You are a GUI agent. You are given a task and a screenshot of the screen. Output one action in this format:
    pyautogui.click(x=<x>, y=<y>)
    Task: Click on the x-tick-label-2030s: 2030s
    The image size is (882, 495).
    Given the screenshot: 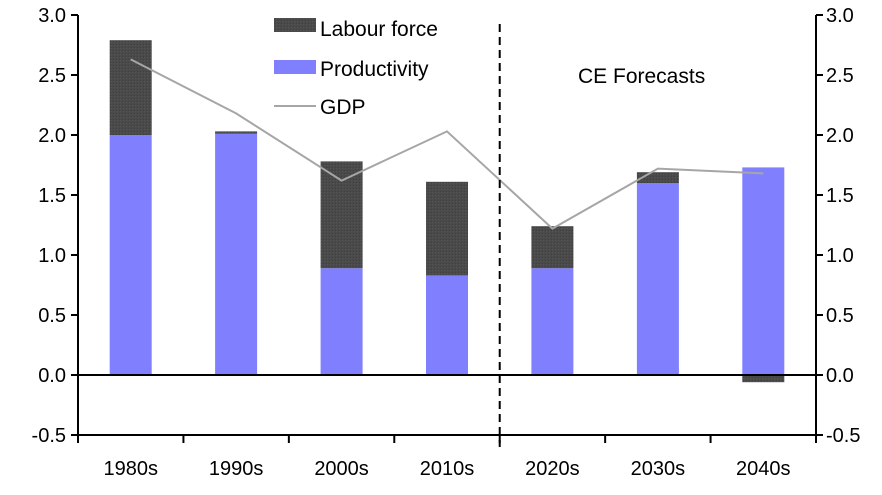 What is the action you would take?
    pyautogui.click(x=658, y=469)
    